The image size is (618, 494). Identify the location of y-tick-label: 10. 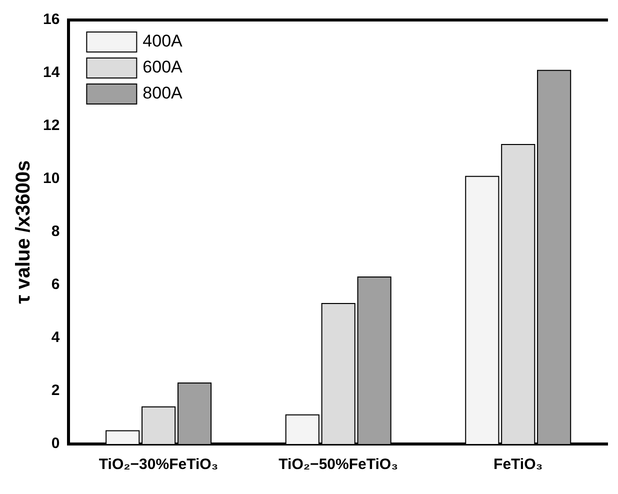
(51, 179).